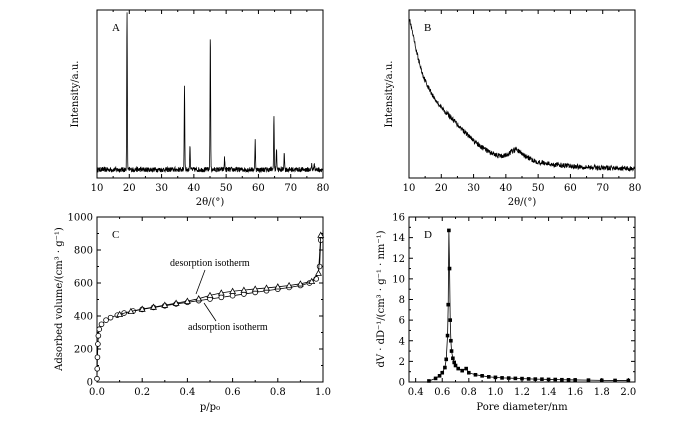 This screenshot has width=700, height=424. I want to click on xtick-label: 0.0, so click(97, 392).